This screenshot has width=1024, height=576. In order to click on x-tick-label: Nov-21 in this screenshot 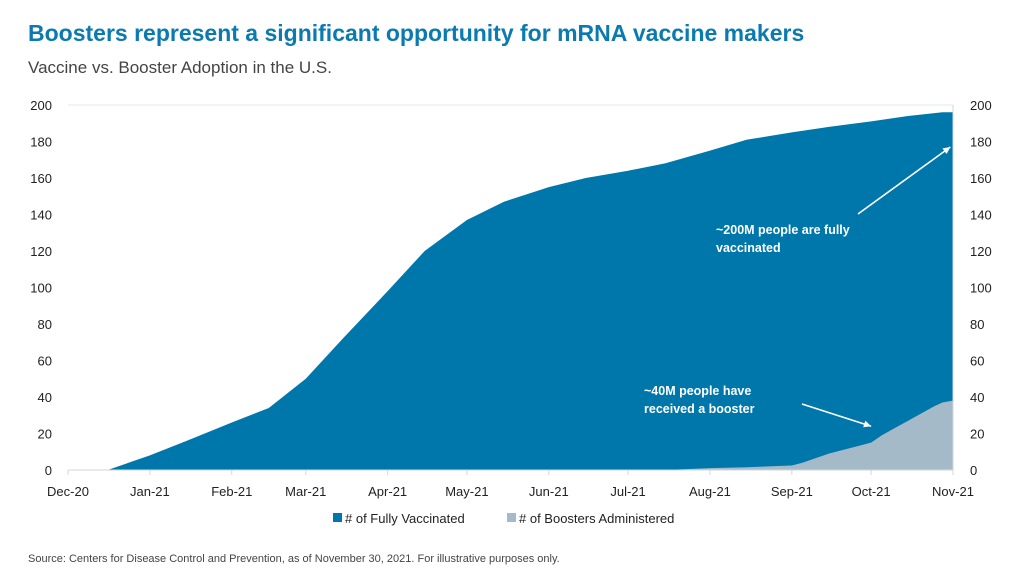, I will do `click(953, 491)`.